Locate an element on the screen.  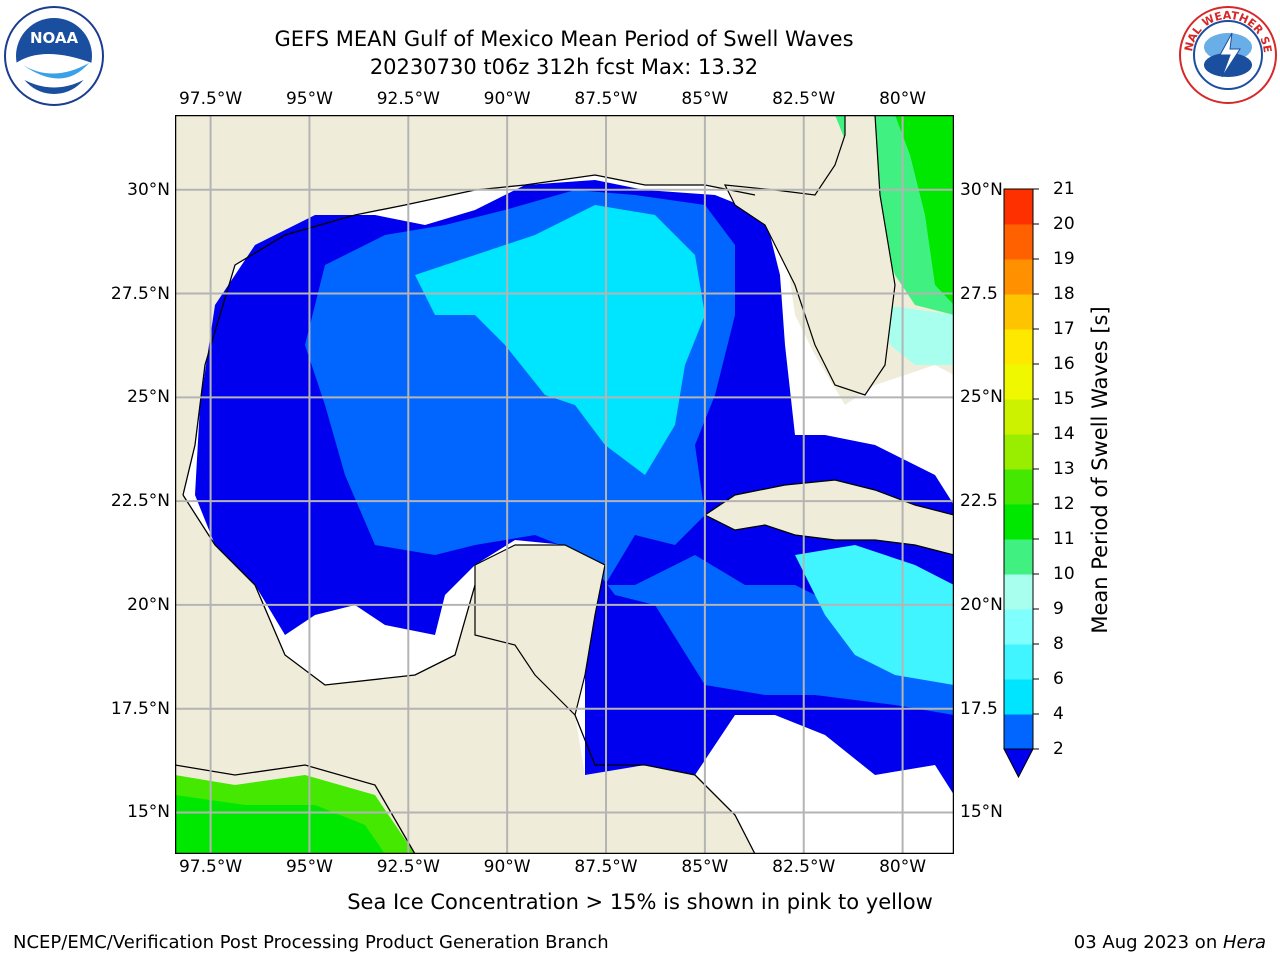
colorbar-under-triangle is located at coordinates (1018, 763).